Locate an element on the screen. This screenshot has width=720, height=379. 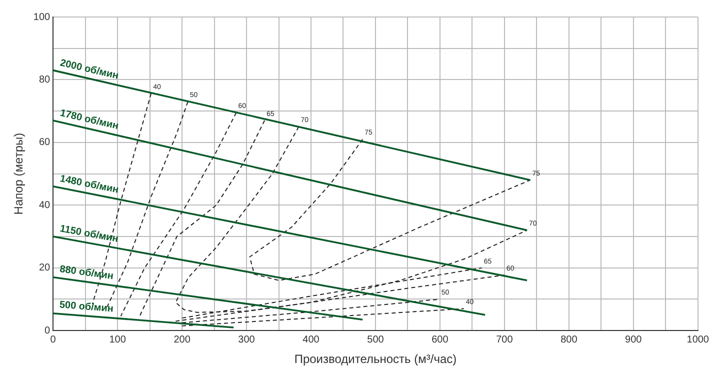
y-axis-title: Напор (метры) is located at coordinates (19, 173).